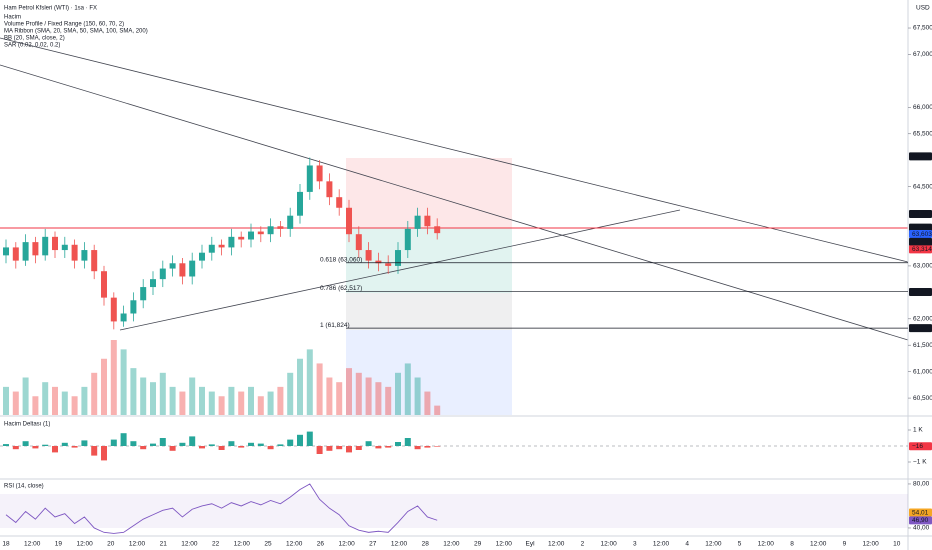 The width and height of the screenshot is (932, 550). I want to click on price-tag-label: 62,506, so click(922, 292).